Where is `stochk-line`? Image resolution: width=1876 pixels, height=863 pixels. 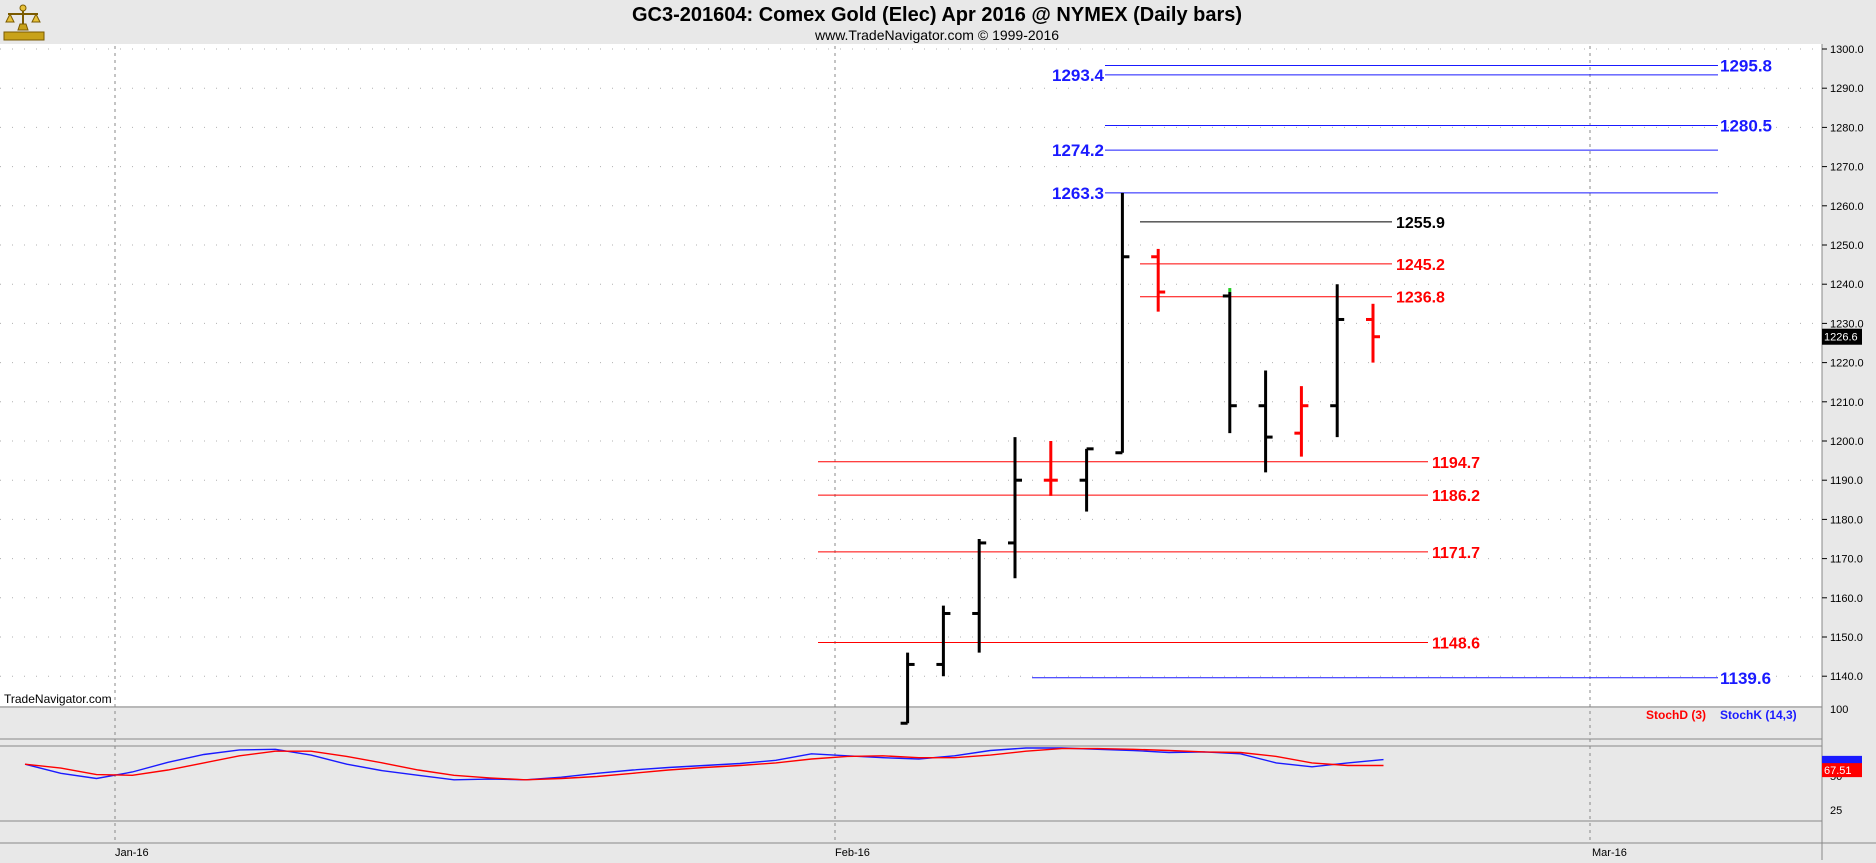 stochk-line is located at coordinates (704, 764).